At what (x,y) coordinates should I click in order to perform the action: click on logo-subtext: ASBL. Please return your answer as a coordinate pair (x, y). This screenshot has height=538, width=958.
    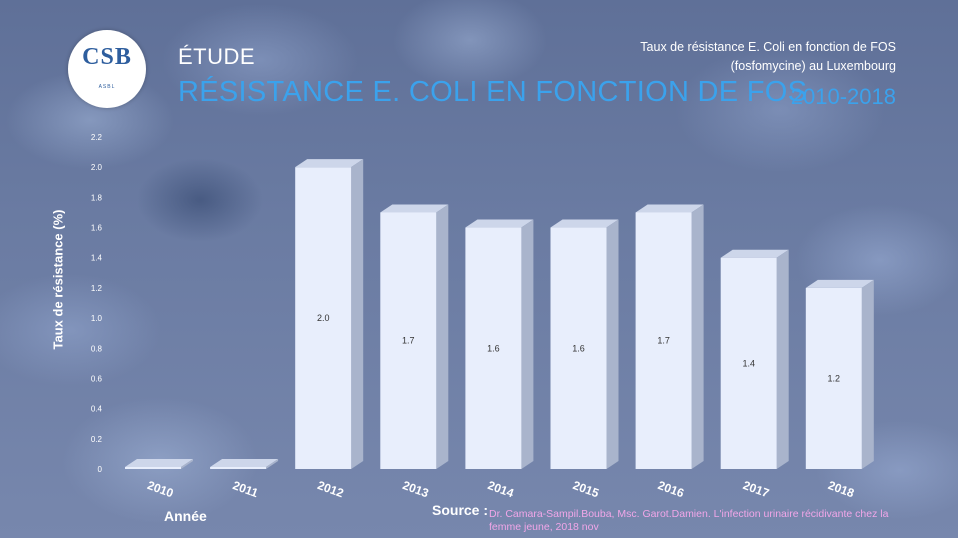
    Looking at the image, I should click on (107, 87).